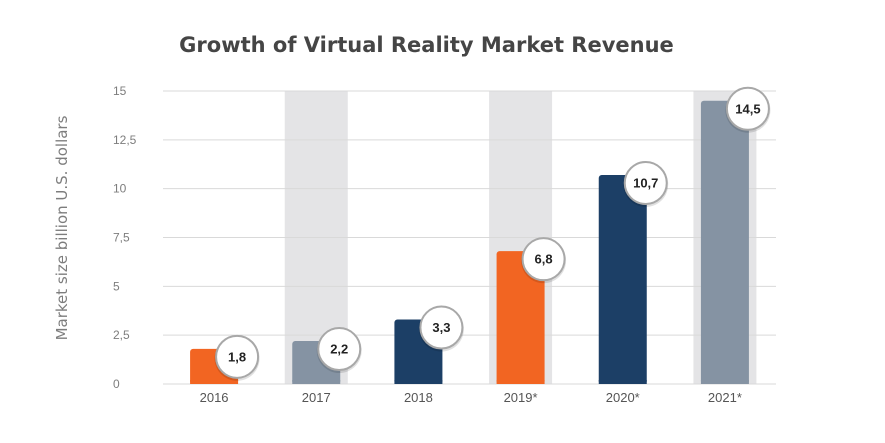 Image resolution: width=885 pixels, height=443 pixels. I want to click on data-label: 6,8, so click(544, 259).